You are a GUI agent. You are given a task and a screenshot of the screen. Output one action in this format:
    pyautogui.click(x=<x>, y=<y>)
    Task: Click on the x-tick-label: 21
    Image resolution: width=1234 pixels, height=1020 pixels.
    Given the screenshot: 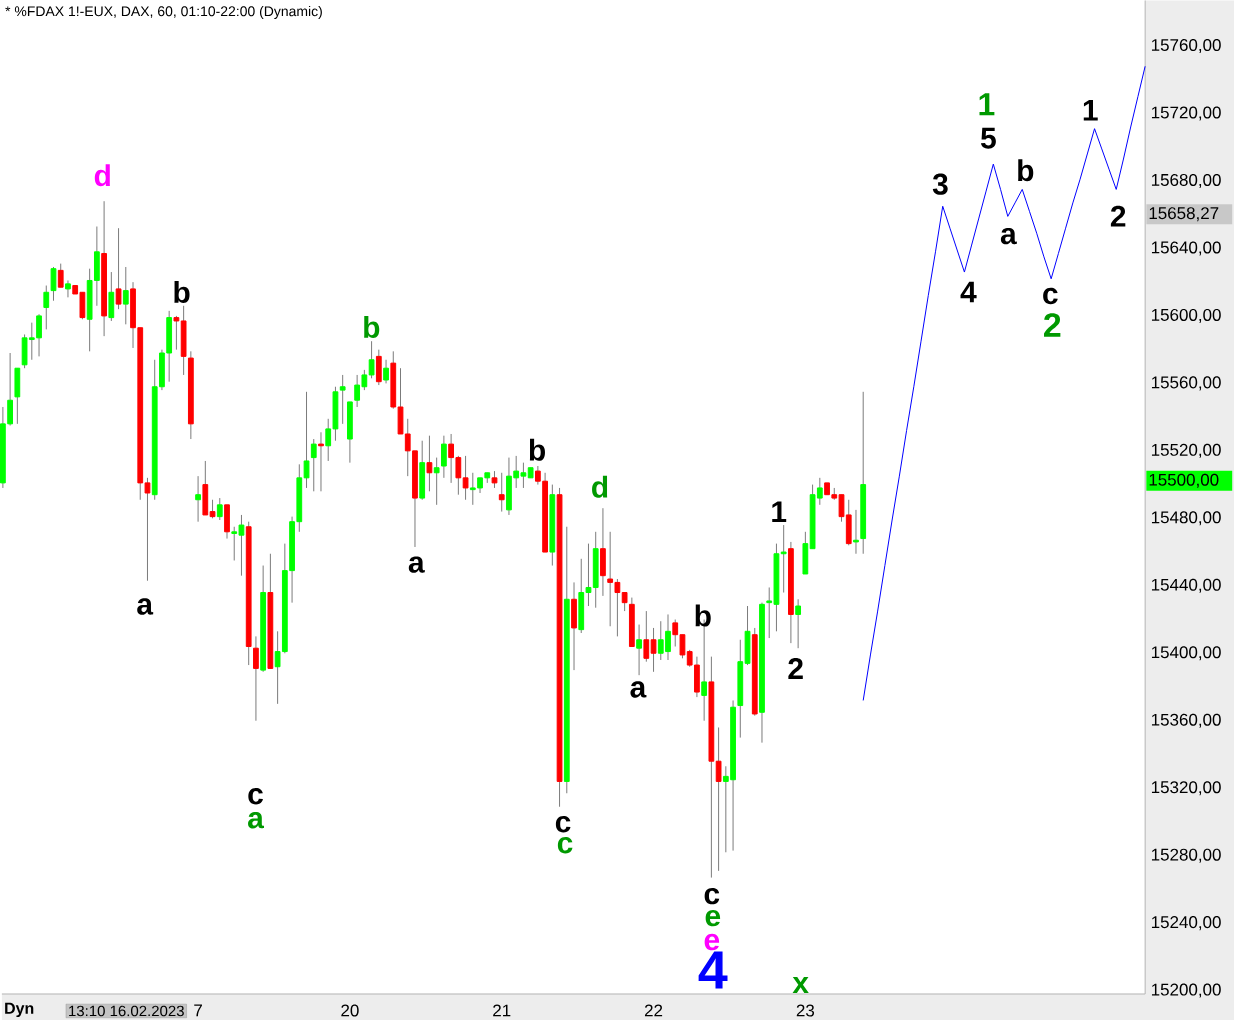 What is the action you would take?
    pyautogui.click(x=502, y=1010)
    